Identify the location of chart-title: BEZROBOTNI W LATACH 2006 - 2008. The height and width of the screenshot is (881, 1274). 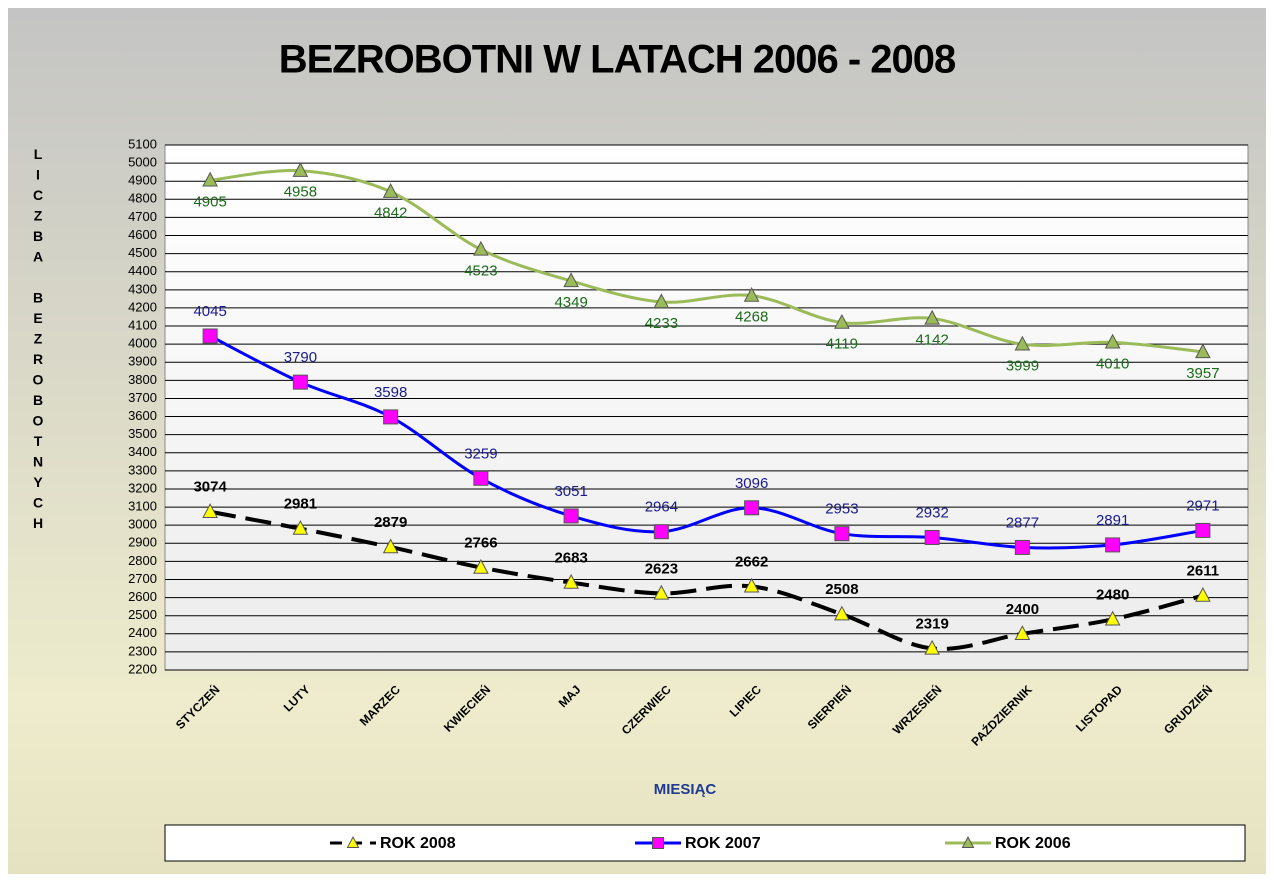
(617, 60).